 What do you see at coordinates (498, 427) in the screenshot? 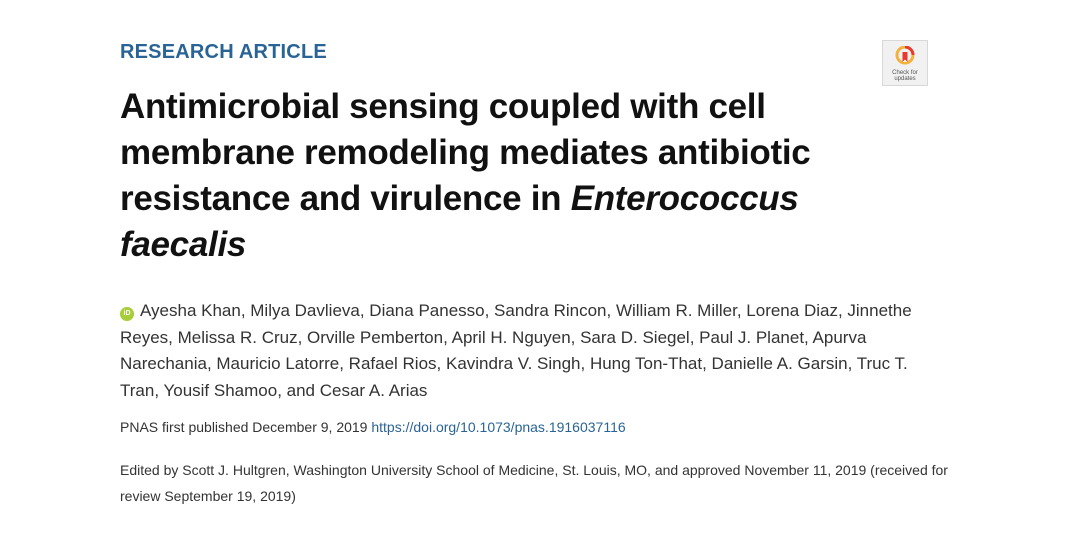
I see `doi-link: https://doi.org/10.1073/pnas.1916037116` at bounding box center [498, 427].